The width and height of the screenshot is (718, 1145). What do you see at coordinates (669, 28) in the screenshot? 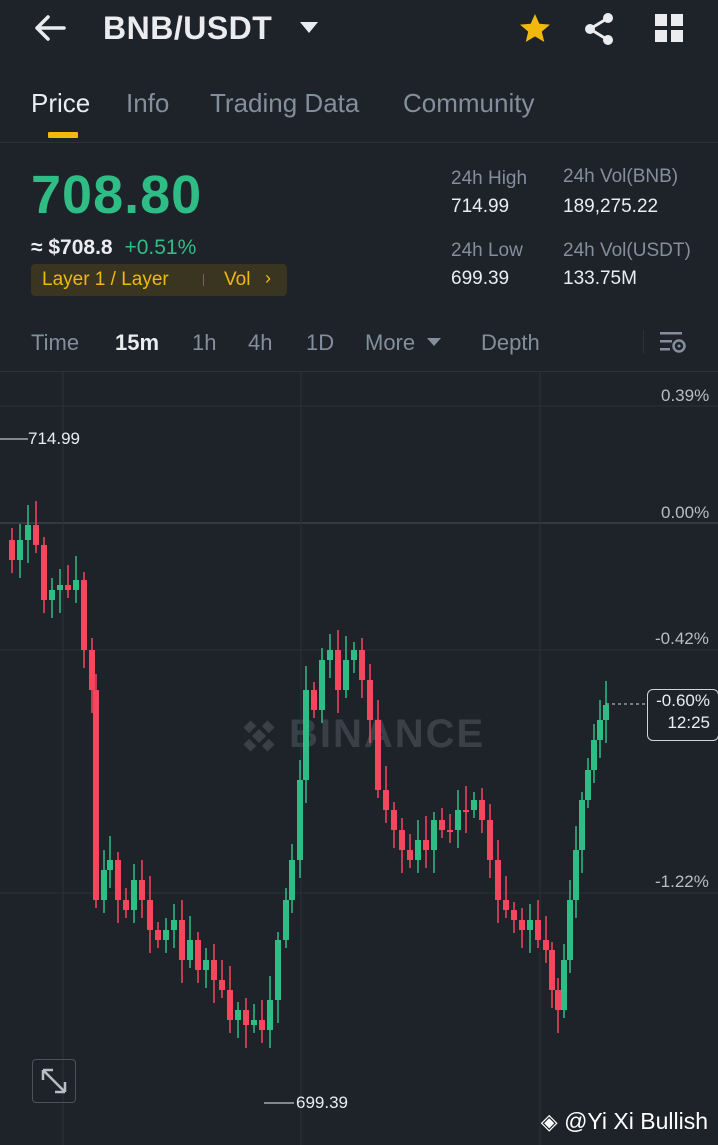
I see `grid-menu-icon` at bounding box center [669, 28].